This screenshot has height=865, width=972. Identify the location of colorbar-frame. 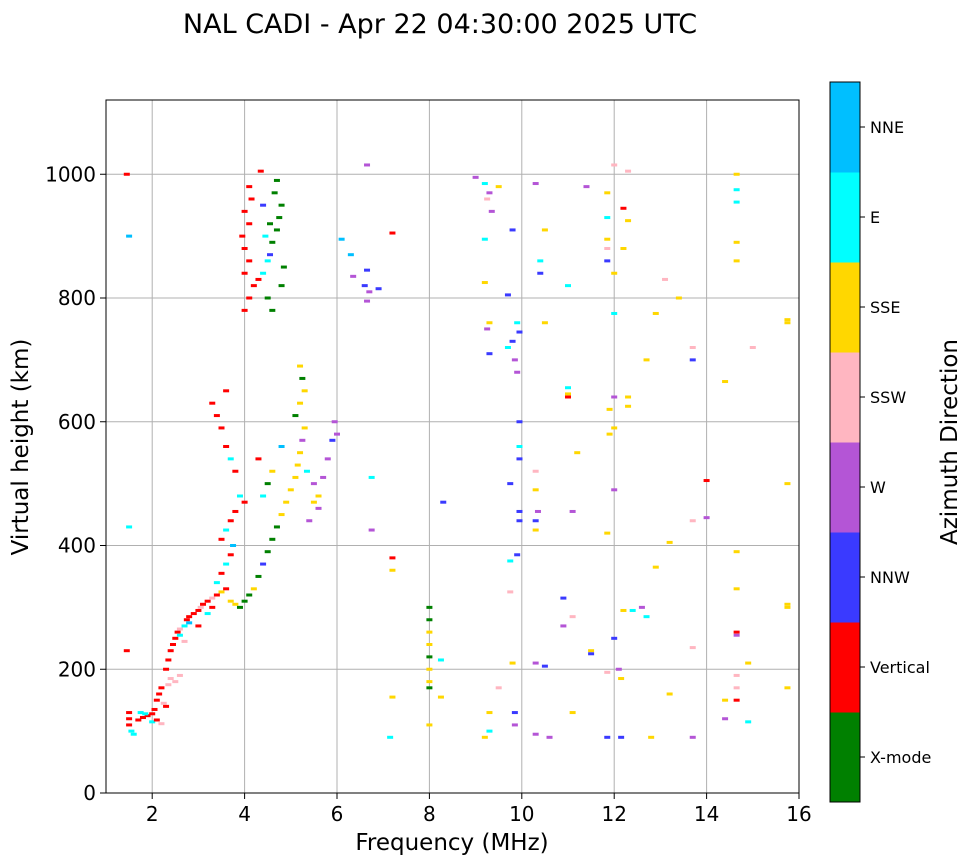
(845, 442).